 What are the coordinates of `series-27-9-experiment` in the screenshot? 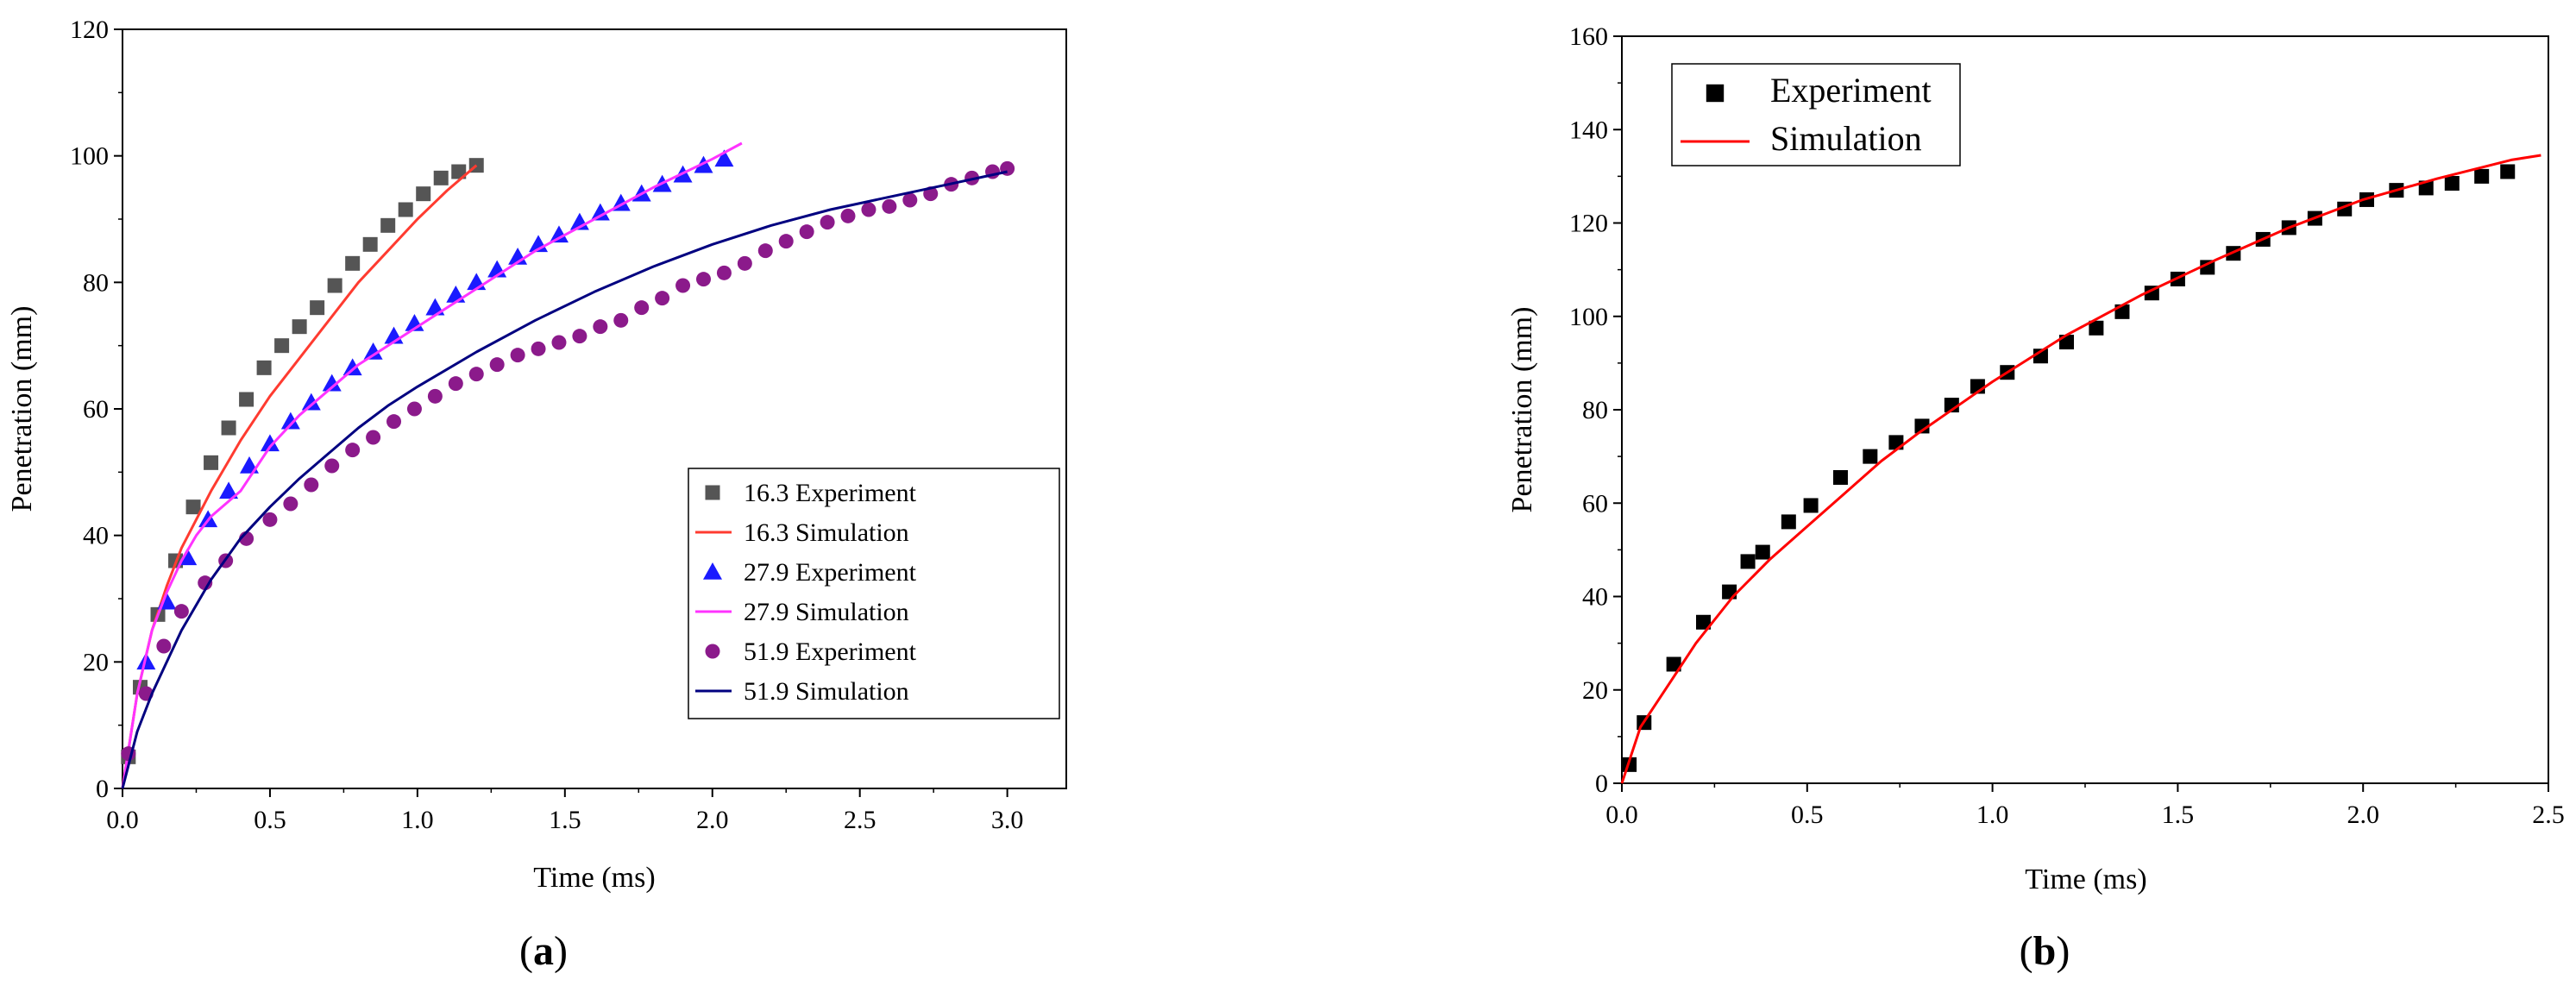 It's located at (435, 409).